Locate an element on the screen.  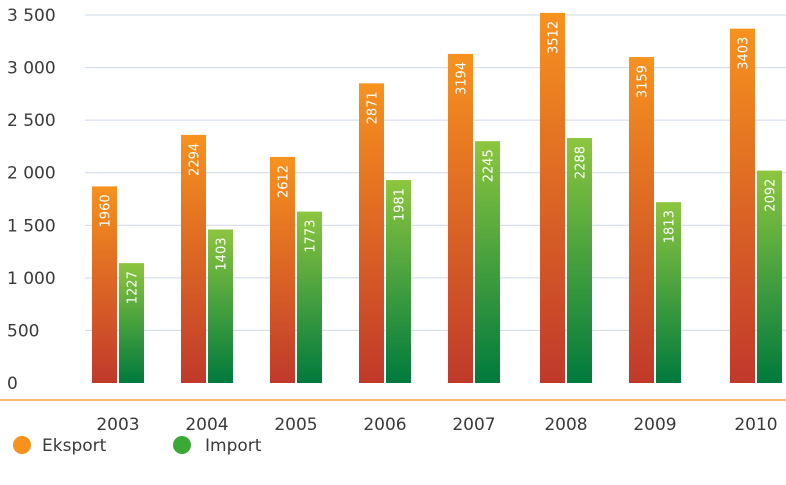
bar-eksport-2003 is located at coordinates (104, 284).